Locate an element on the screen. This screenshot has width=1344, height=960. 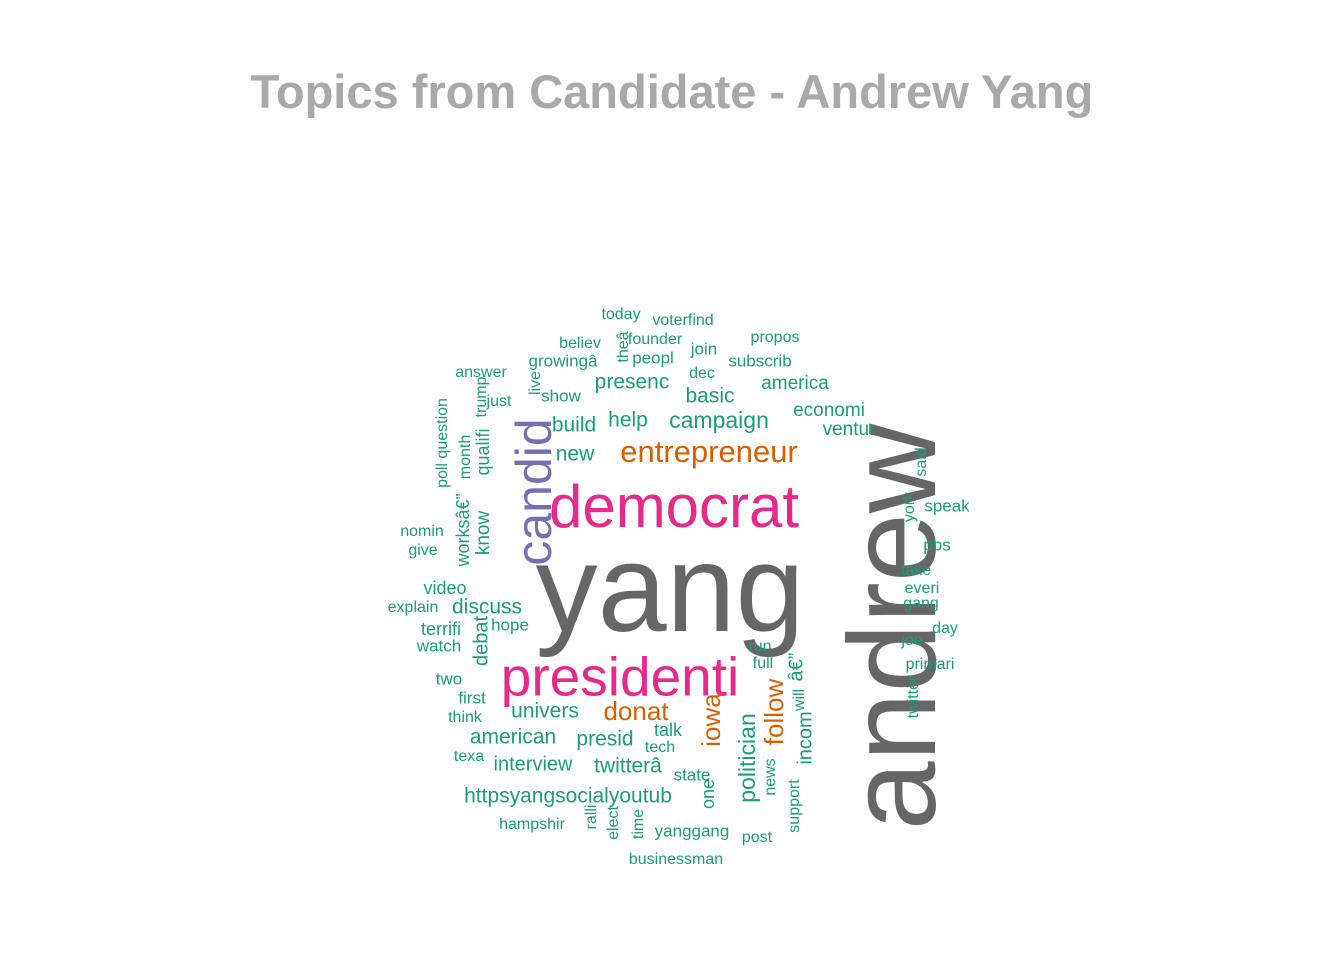
word-40: live is located at coordinates (535, 383).